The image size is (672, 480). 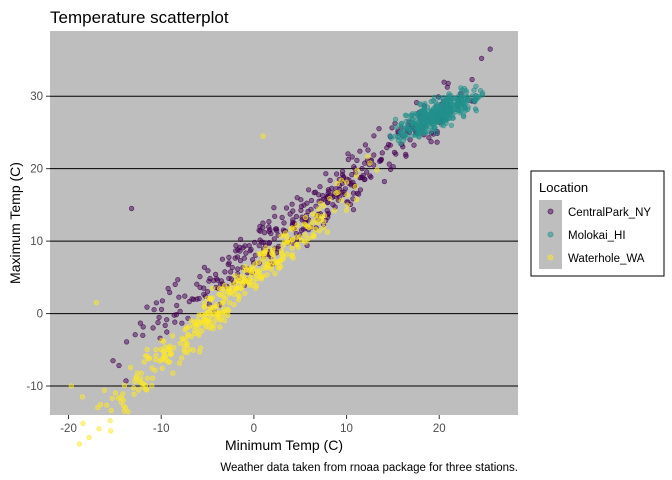 What do you see at coordinates (36, 170) in the screenshot?
I see `y-tick-label: 20` at bounding box center [36, 170].